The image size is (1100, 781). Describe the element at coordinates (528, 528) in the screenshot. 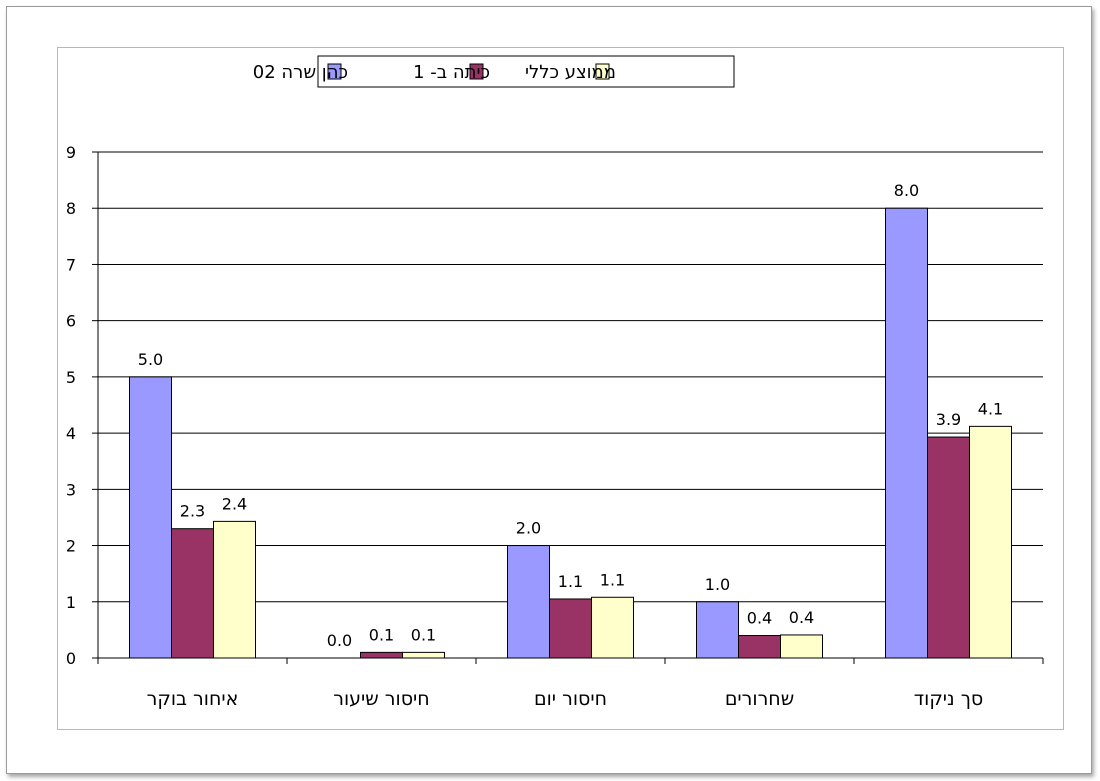

I see `data-label: 2.0` at that location.